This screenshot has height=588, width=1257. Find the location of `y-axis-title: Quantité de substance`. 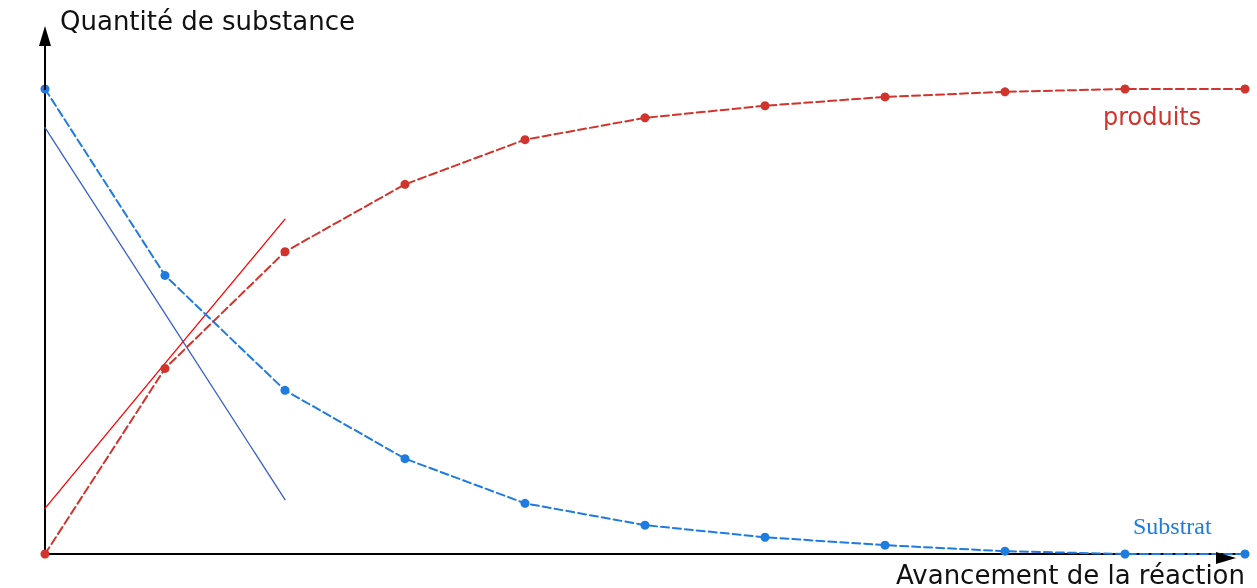

y-axis-title: Quantité de substance is located at coordinates (207, 21).